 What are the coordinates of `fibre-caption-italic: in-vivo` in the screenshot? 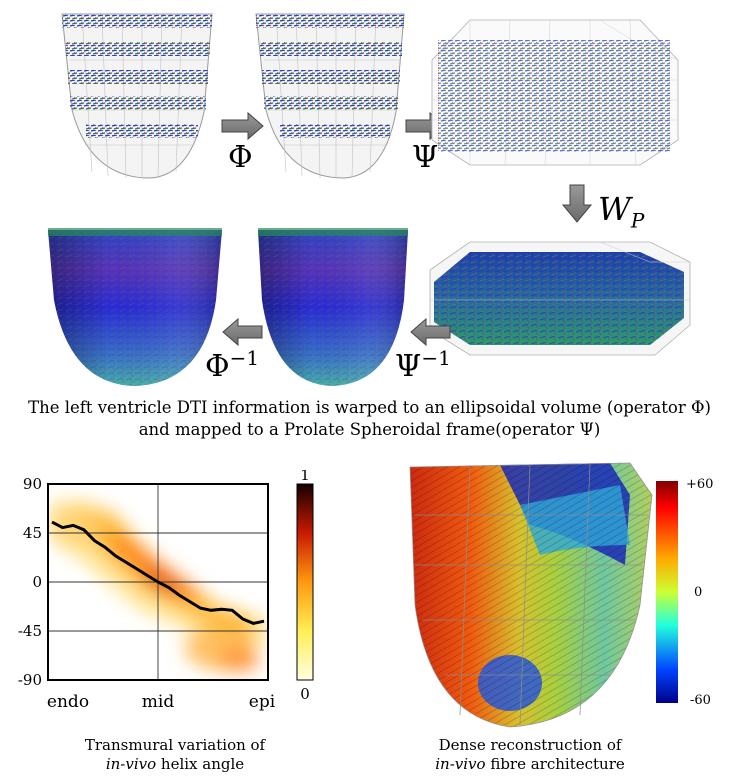 It's located at (460, 764).